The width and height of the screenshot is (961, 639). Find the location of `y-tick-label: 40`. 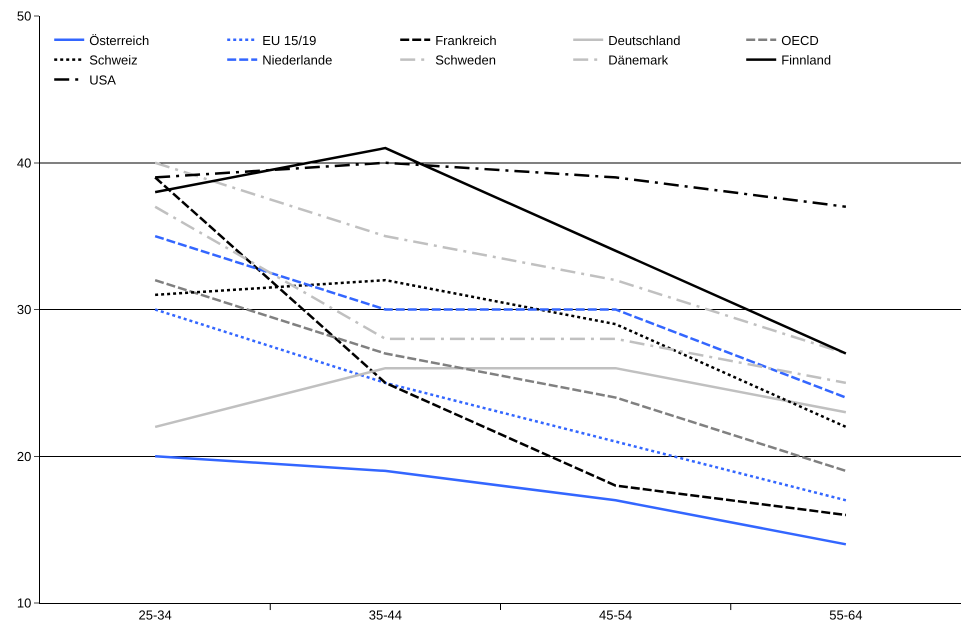

y-tick-label: 40 is located at coordinates (24, 162).